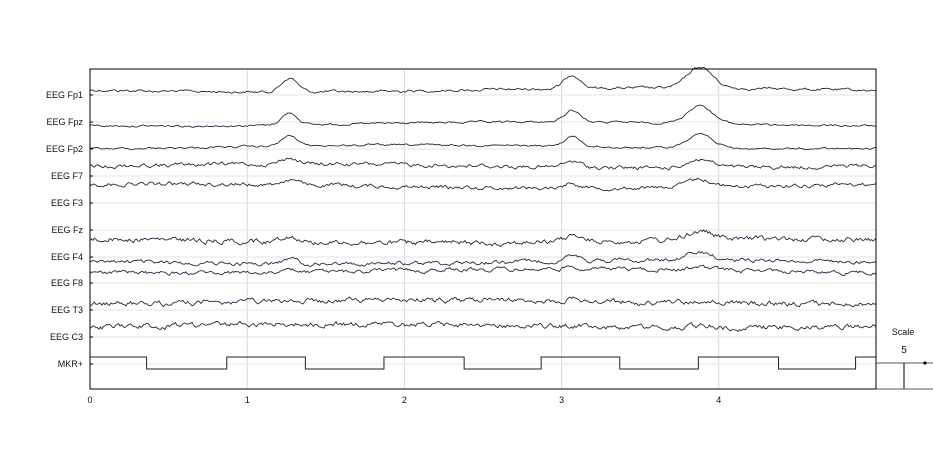 The image size is (933, 464). What do you see at coordinates (483, 270) in the screenshot?
I see `trace-eeg-f8` at bounding box center [483, 270].